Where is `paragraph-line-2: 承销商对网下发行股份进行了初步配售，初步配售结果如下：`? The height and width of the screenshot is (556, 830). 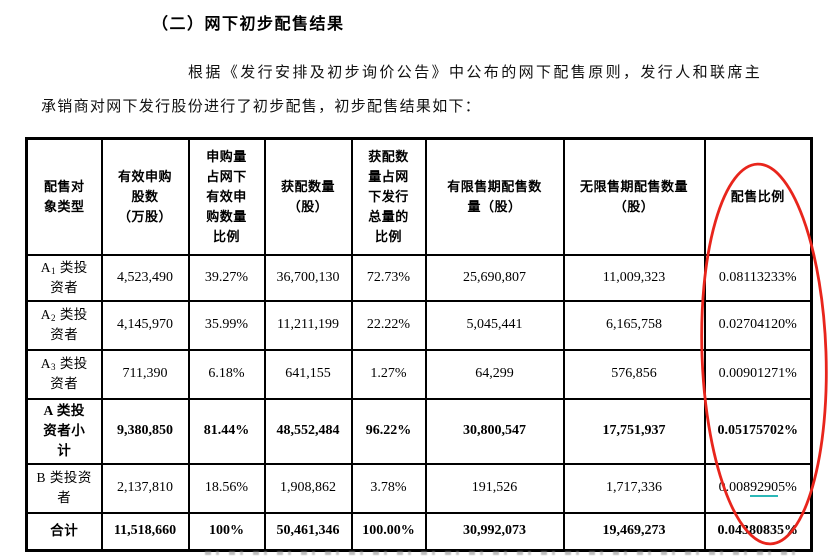 paragraph-line-2: 承销商对网下发行股份进行了初步配售，初步配售结果如下： is located at coordinates (261, 107).